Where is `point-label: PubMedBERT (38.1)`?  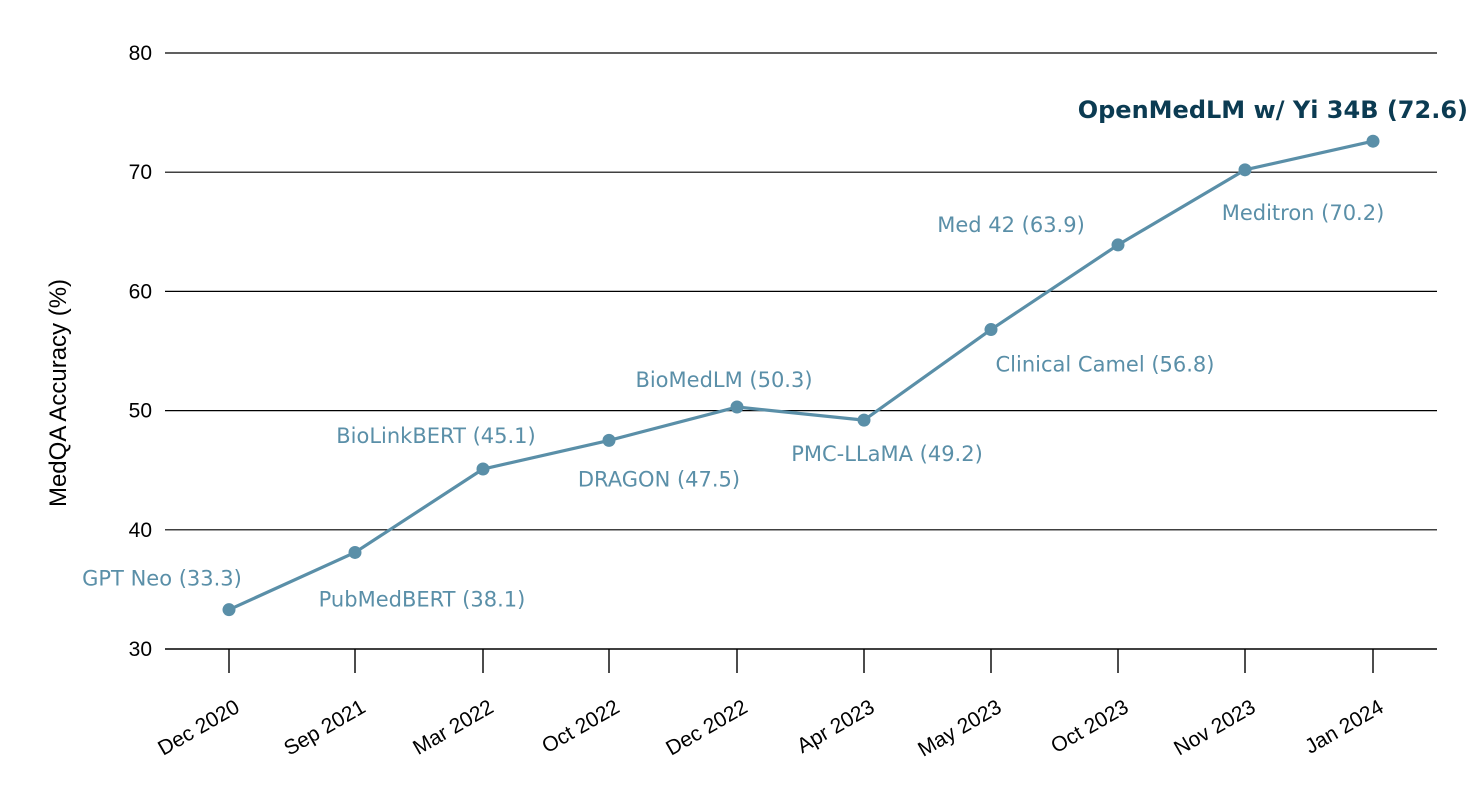
point-label: PubMedBERT (38.1) is located at coordinates (422, 599).